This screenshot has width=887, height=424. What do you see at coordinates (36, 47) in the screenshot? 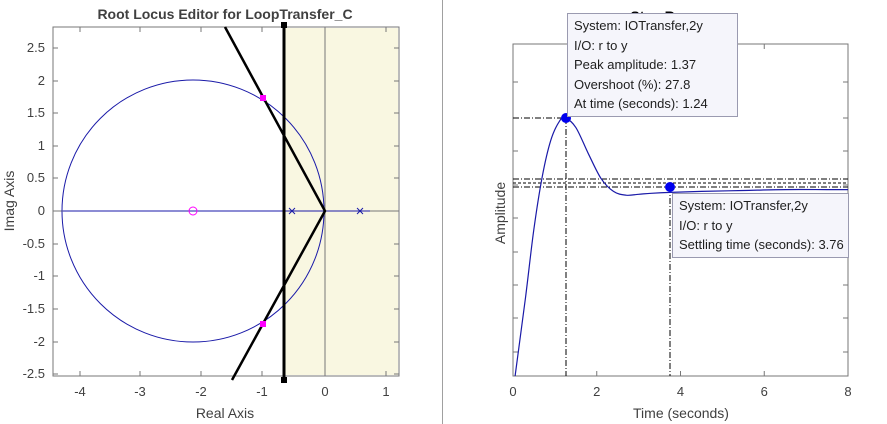
I see `rl-ytick-label: 2.5` at bounding box center [36, 47].